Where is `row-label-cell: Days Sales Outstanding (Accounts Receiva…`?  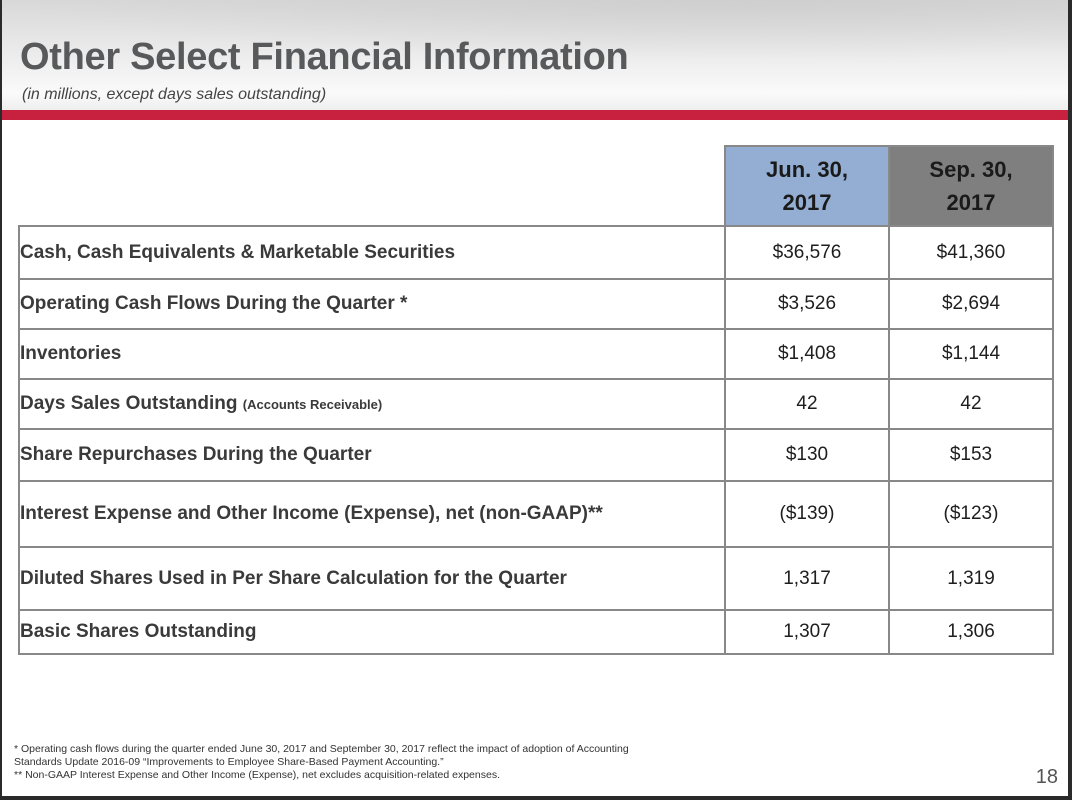
row-label-cell: Days Sales Outstanding (Accounts Receiva… is located at coordinates (372, 404).